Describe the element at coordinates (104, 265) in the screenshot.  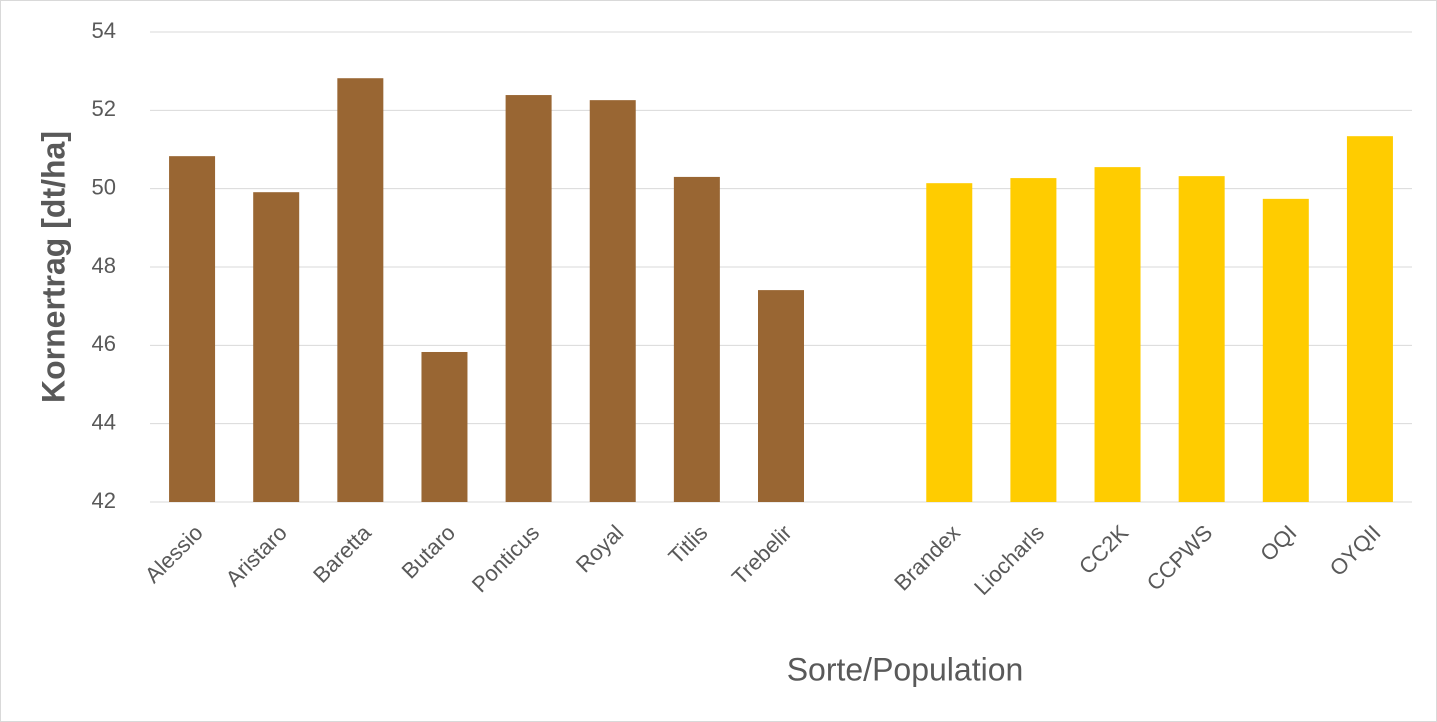
I see `y-tick-label: 48` at that location.